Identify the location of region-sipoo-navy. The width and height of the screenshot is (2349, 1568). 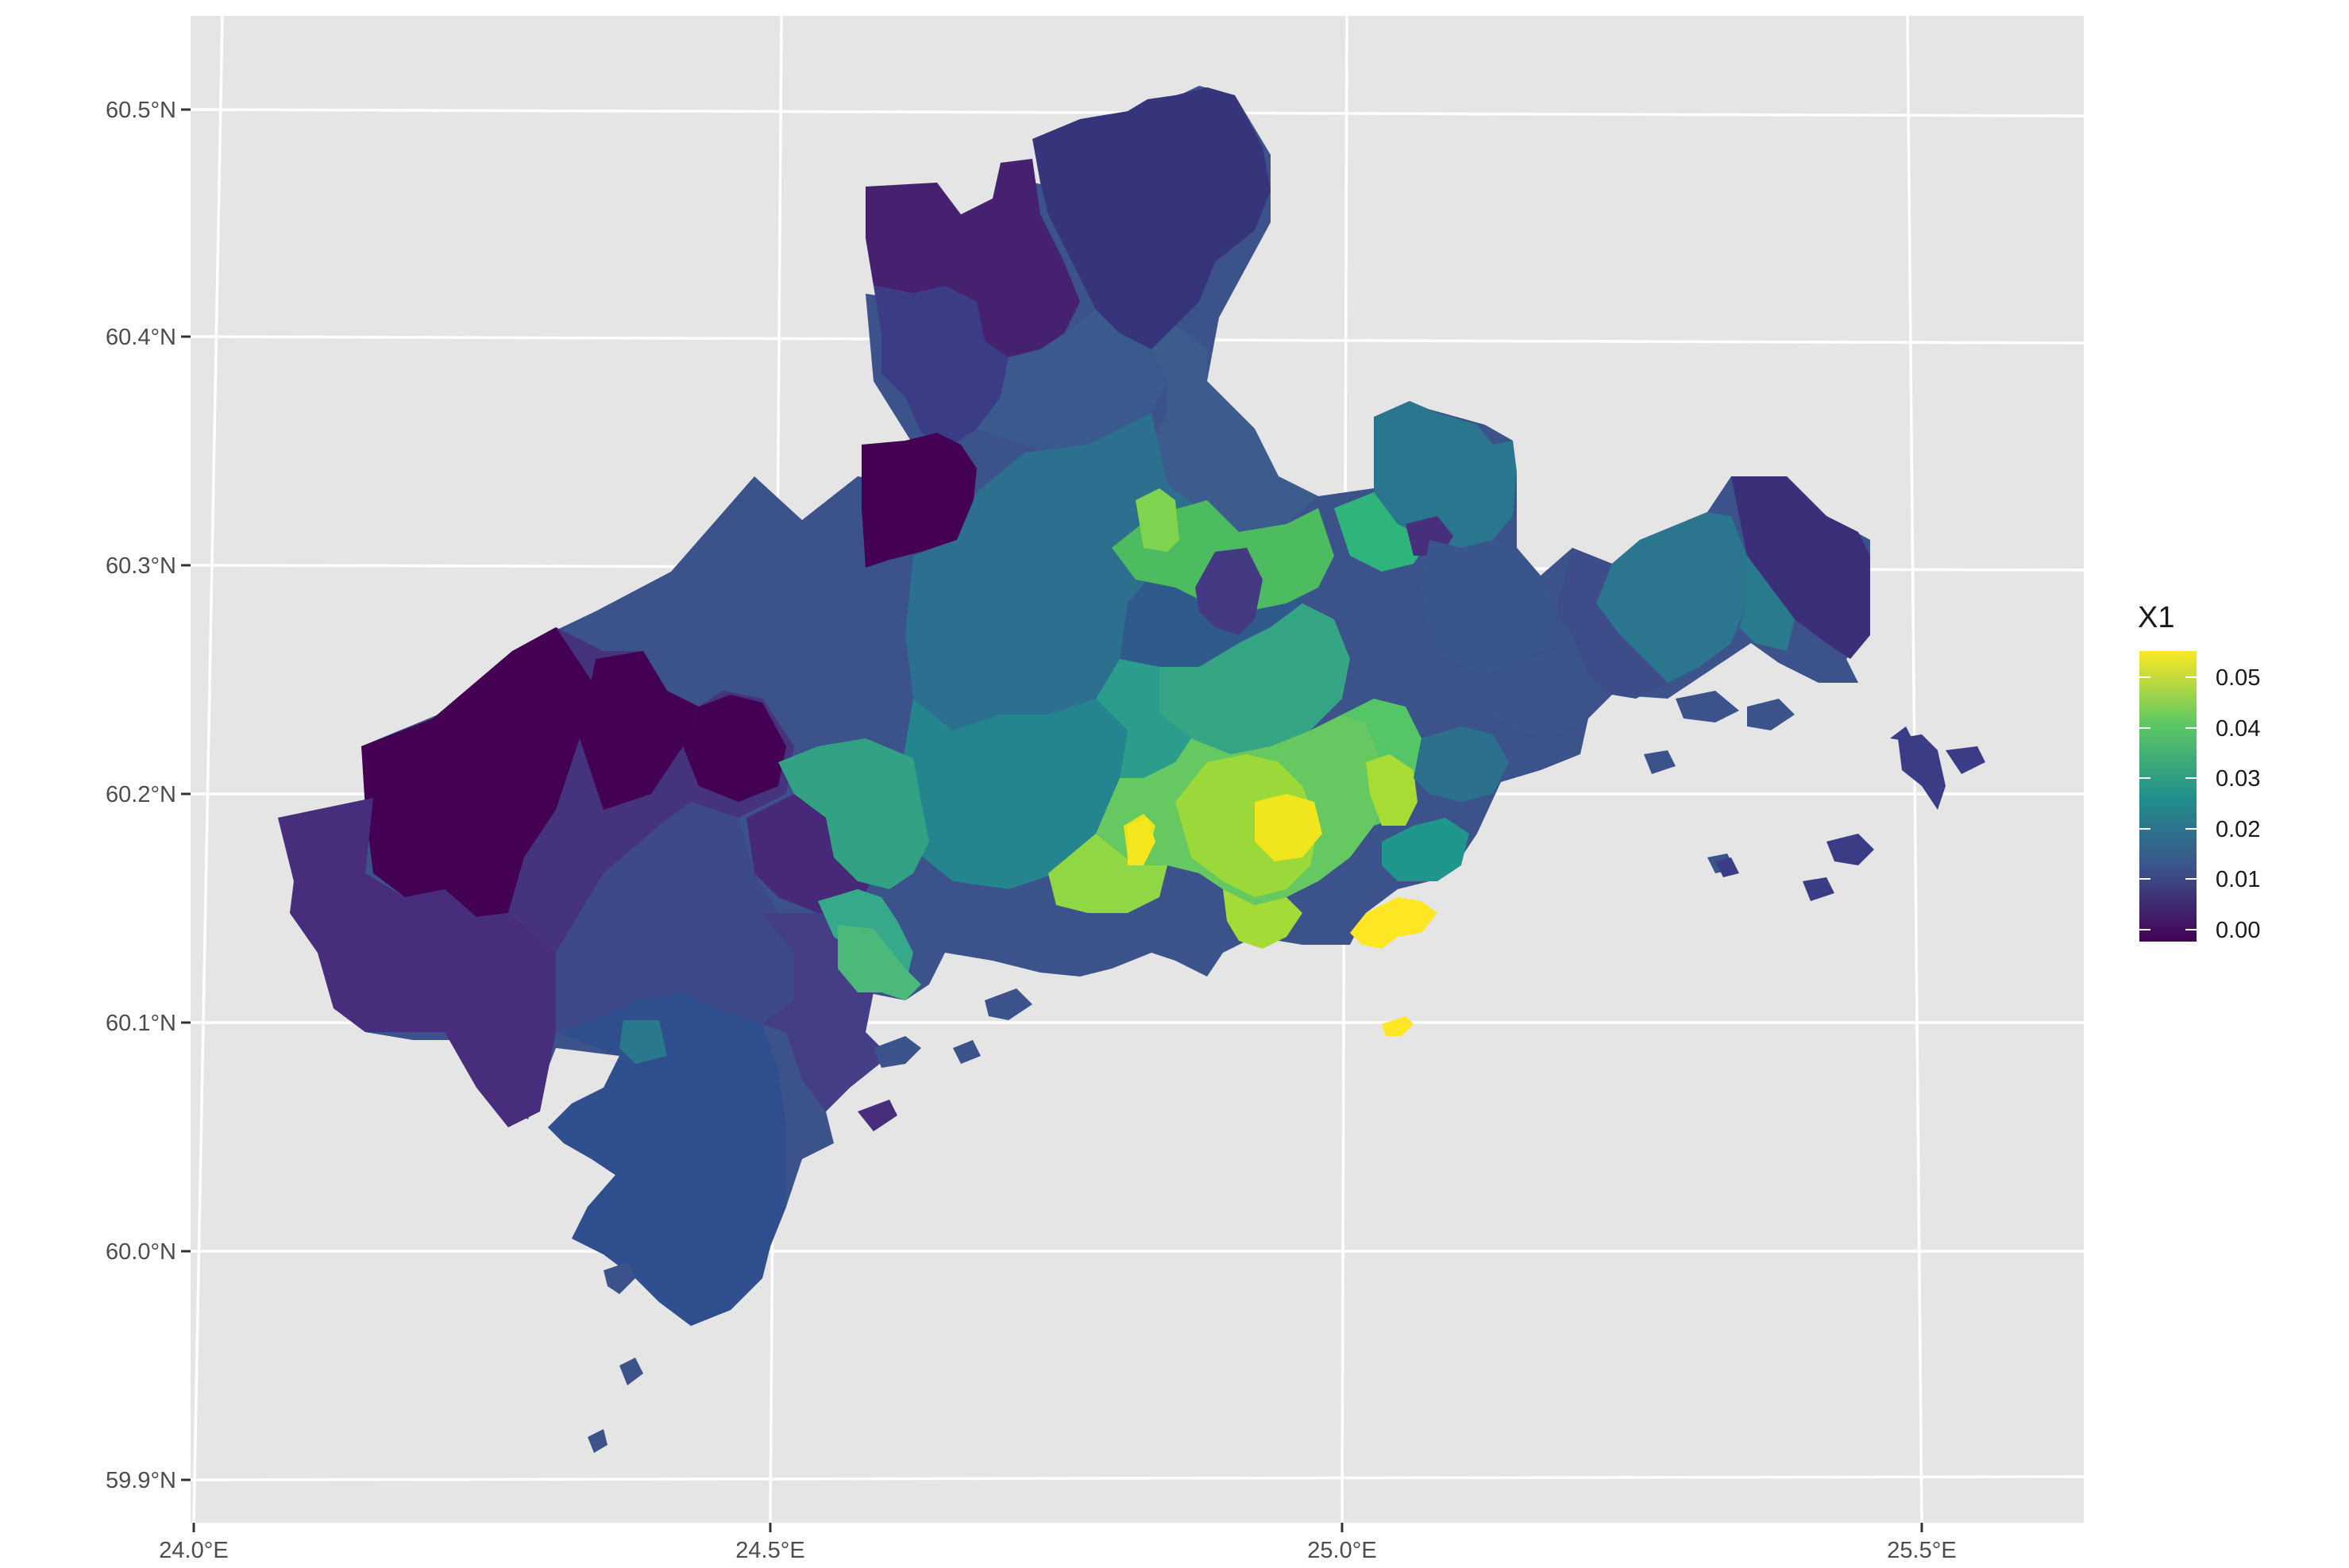
(1800, 567).